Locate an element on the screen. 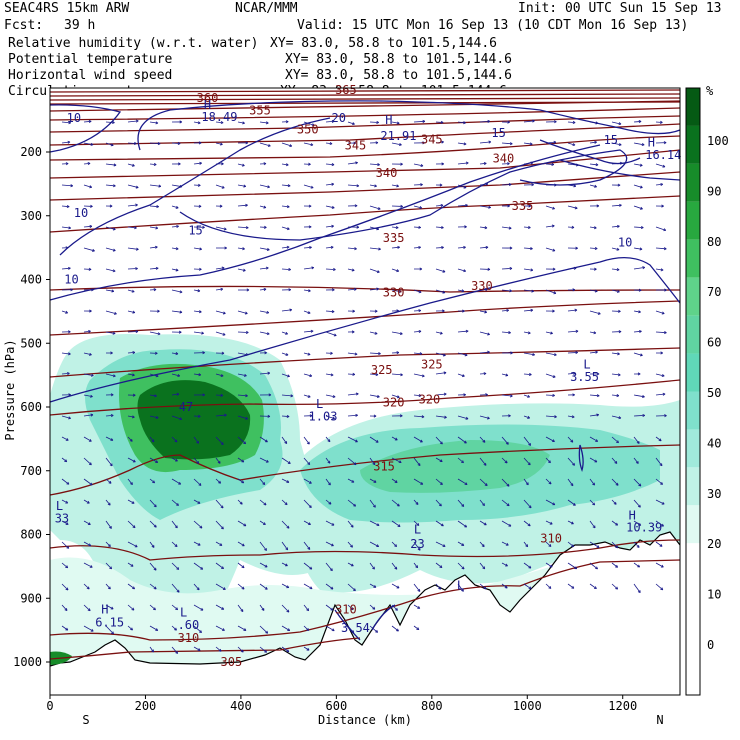  y-tick-label: 400 is located at coordinates (31, 280).